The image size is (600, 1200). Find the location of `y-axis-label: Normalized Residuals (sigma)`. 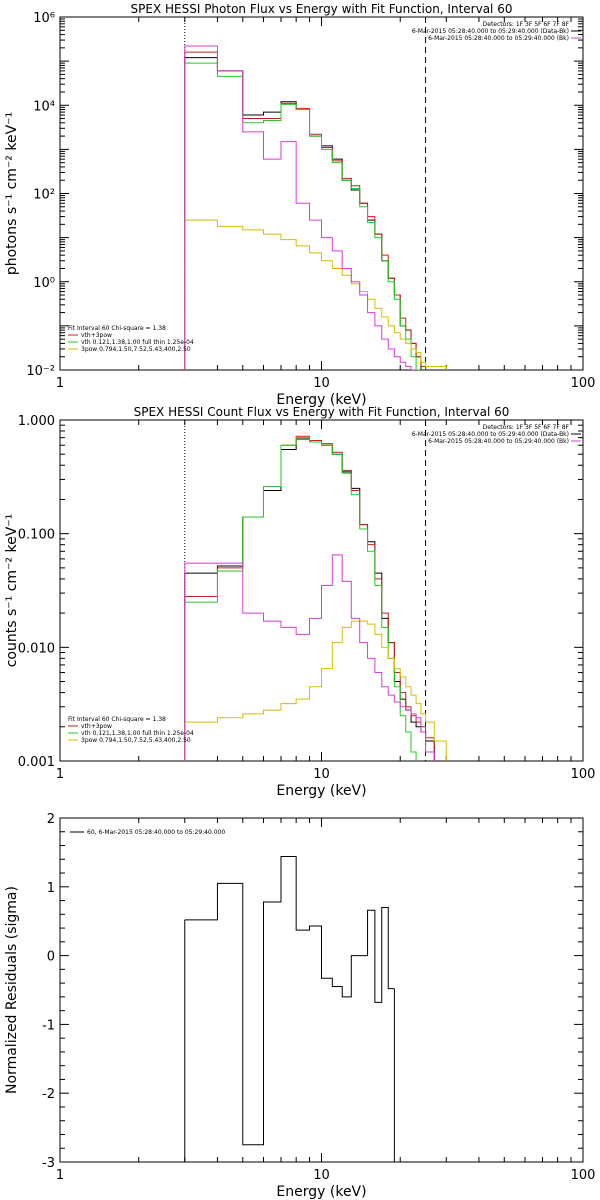

y-axis-label: Normalized Residuals (sigma) is located at coordinates (12, 990).